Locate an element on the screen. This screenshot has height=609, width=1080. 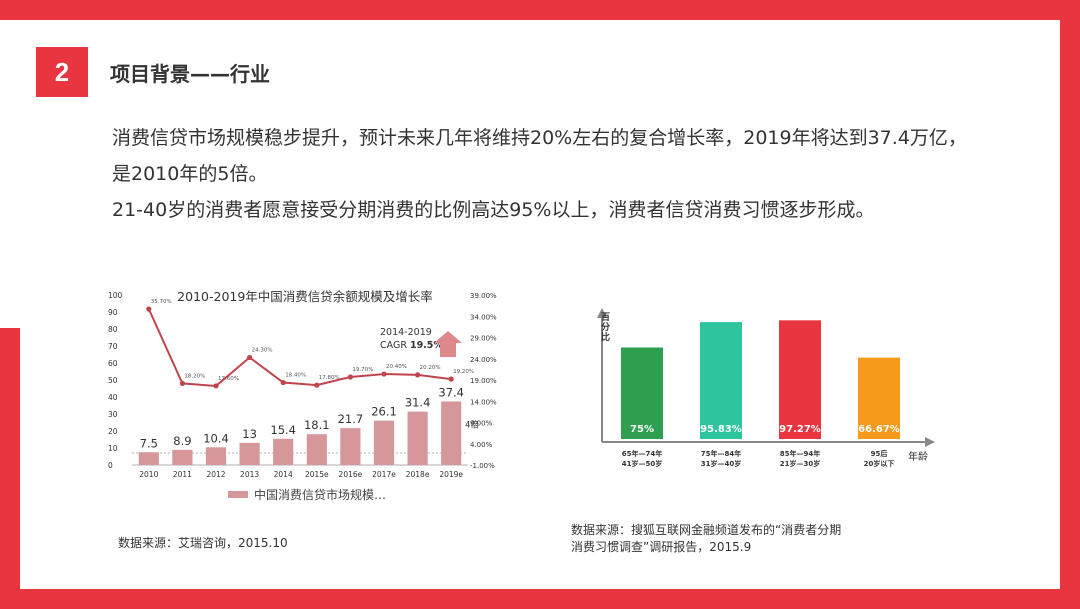
chart1-bar-label: 31.4 is located at coordinates (418, 403).